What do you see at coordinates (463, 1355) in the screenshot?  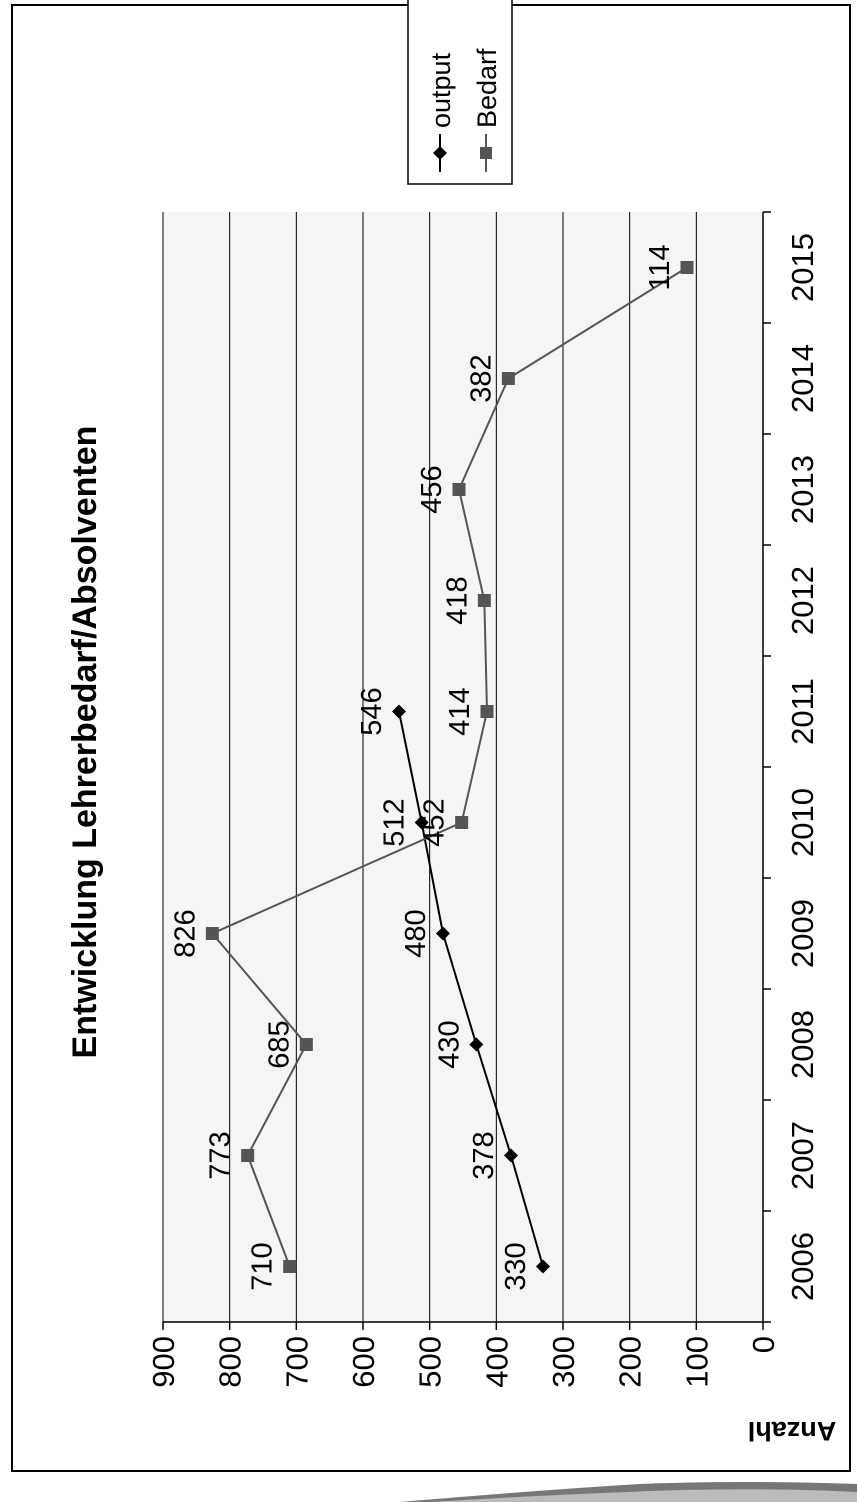 I see `y-axis-ticks: 0 100 200 300 400 500 600 700 800 900` at bounding box center [463, 1355].